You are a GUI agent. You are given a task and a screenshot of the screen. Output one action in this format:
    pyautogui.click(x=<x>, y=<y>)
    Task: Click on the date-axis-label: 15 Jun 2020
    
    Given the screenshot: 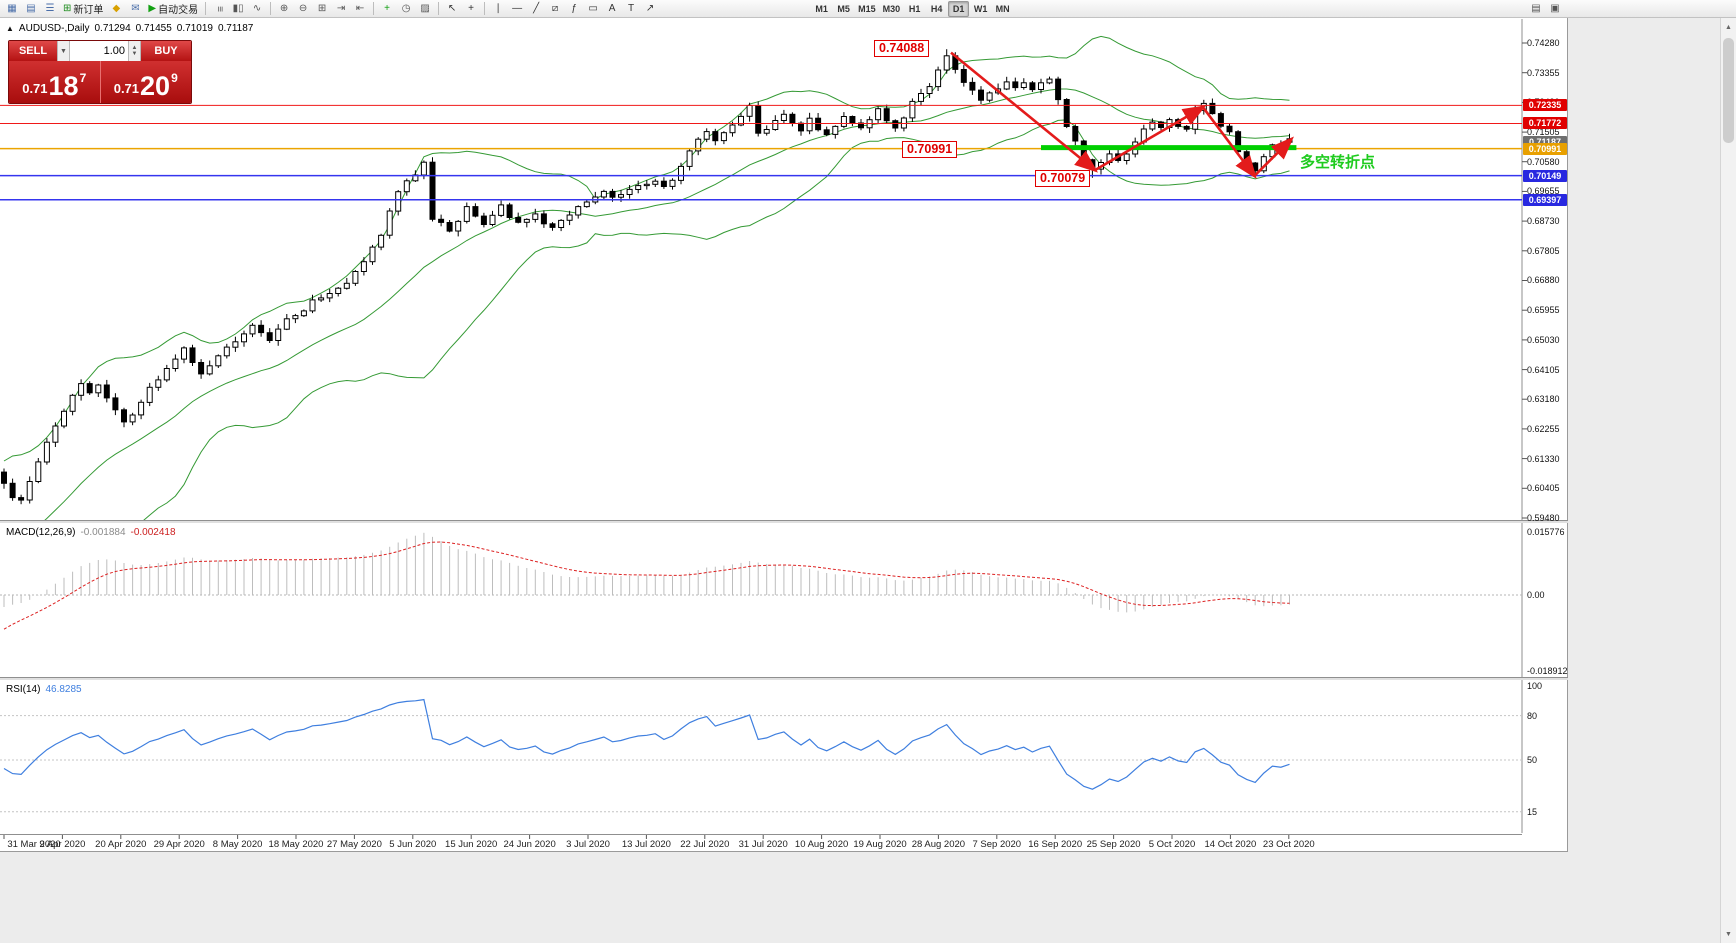 What is the action you would take?
    pyautogui.click(x=471, y=844)
    